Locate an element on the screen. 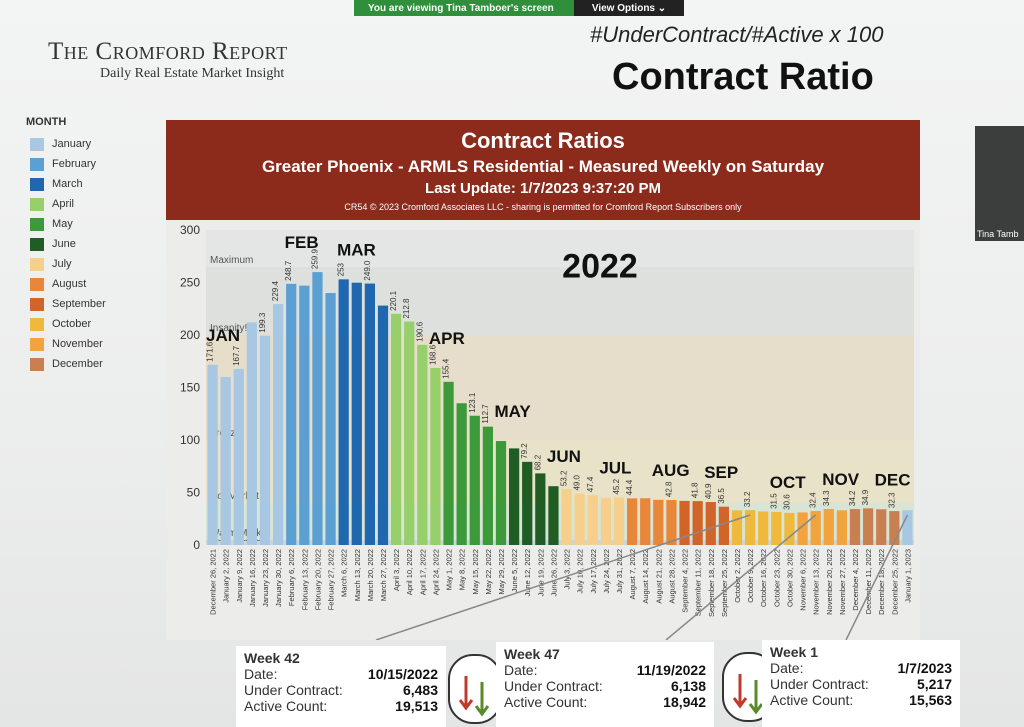 The image size is (1024, 727). x-tick-label: May 1, 2022 is located at coordinates (449, 569).